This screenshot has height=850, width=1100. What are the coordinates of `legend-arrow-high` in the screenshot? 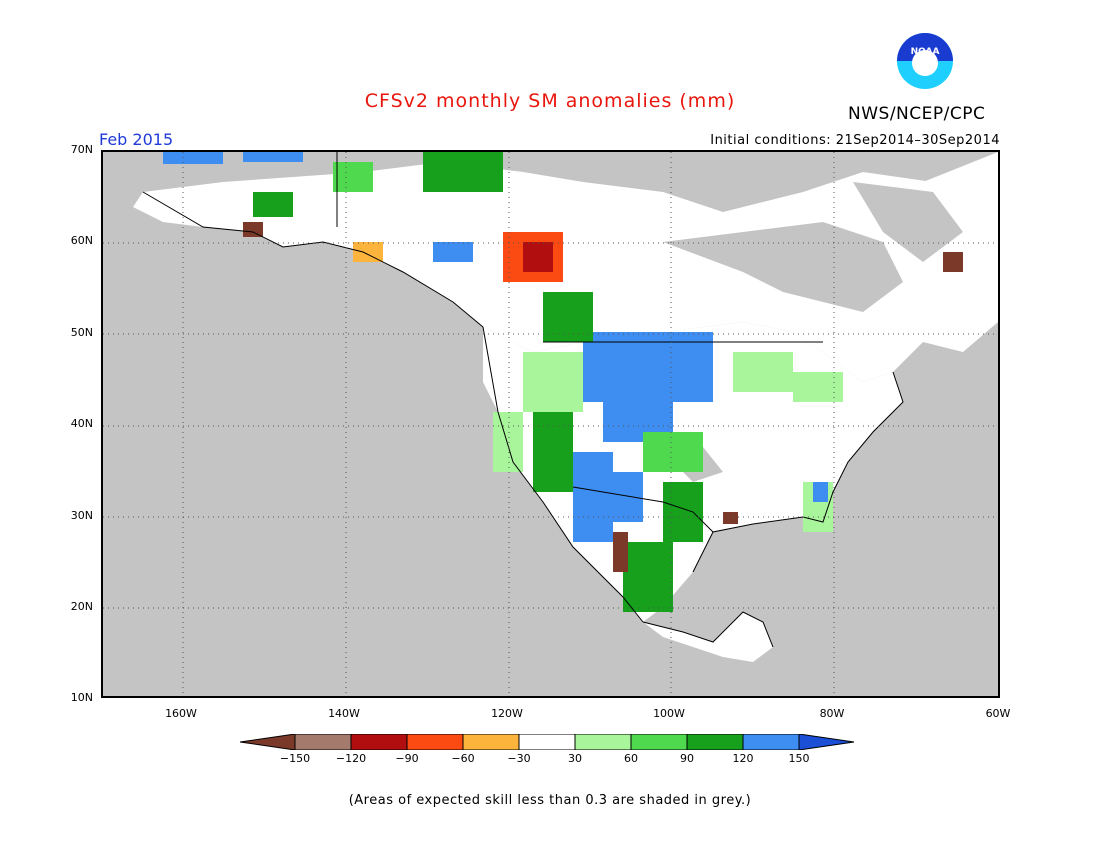 It's located at (826, 742).